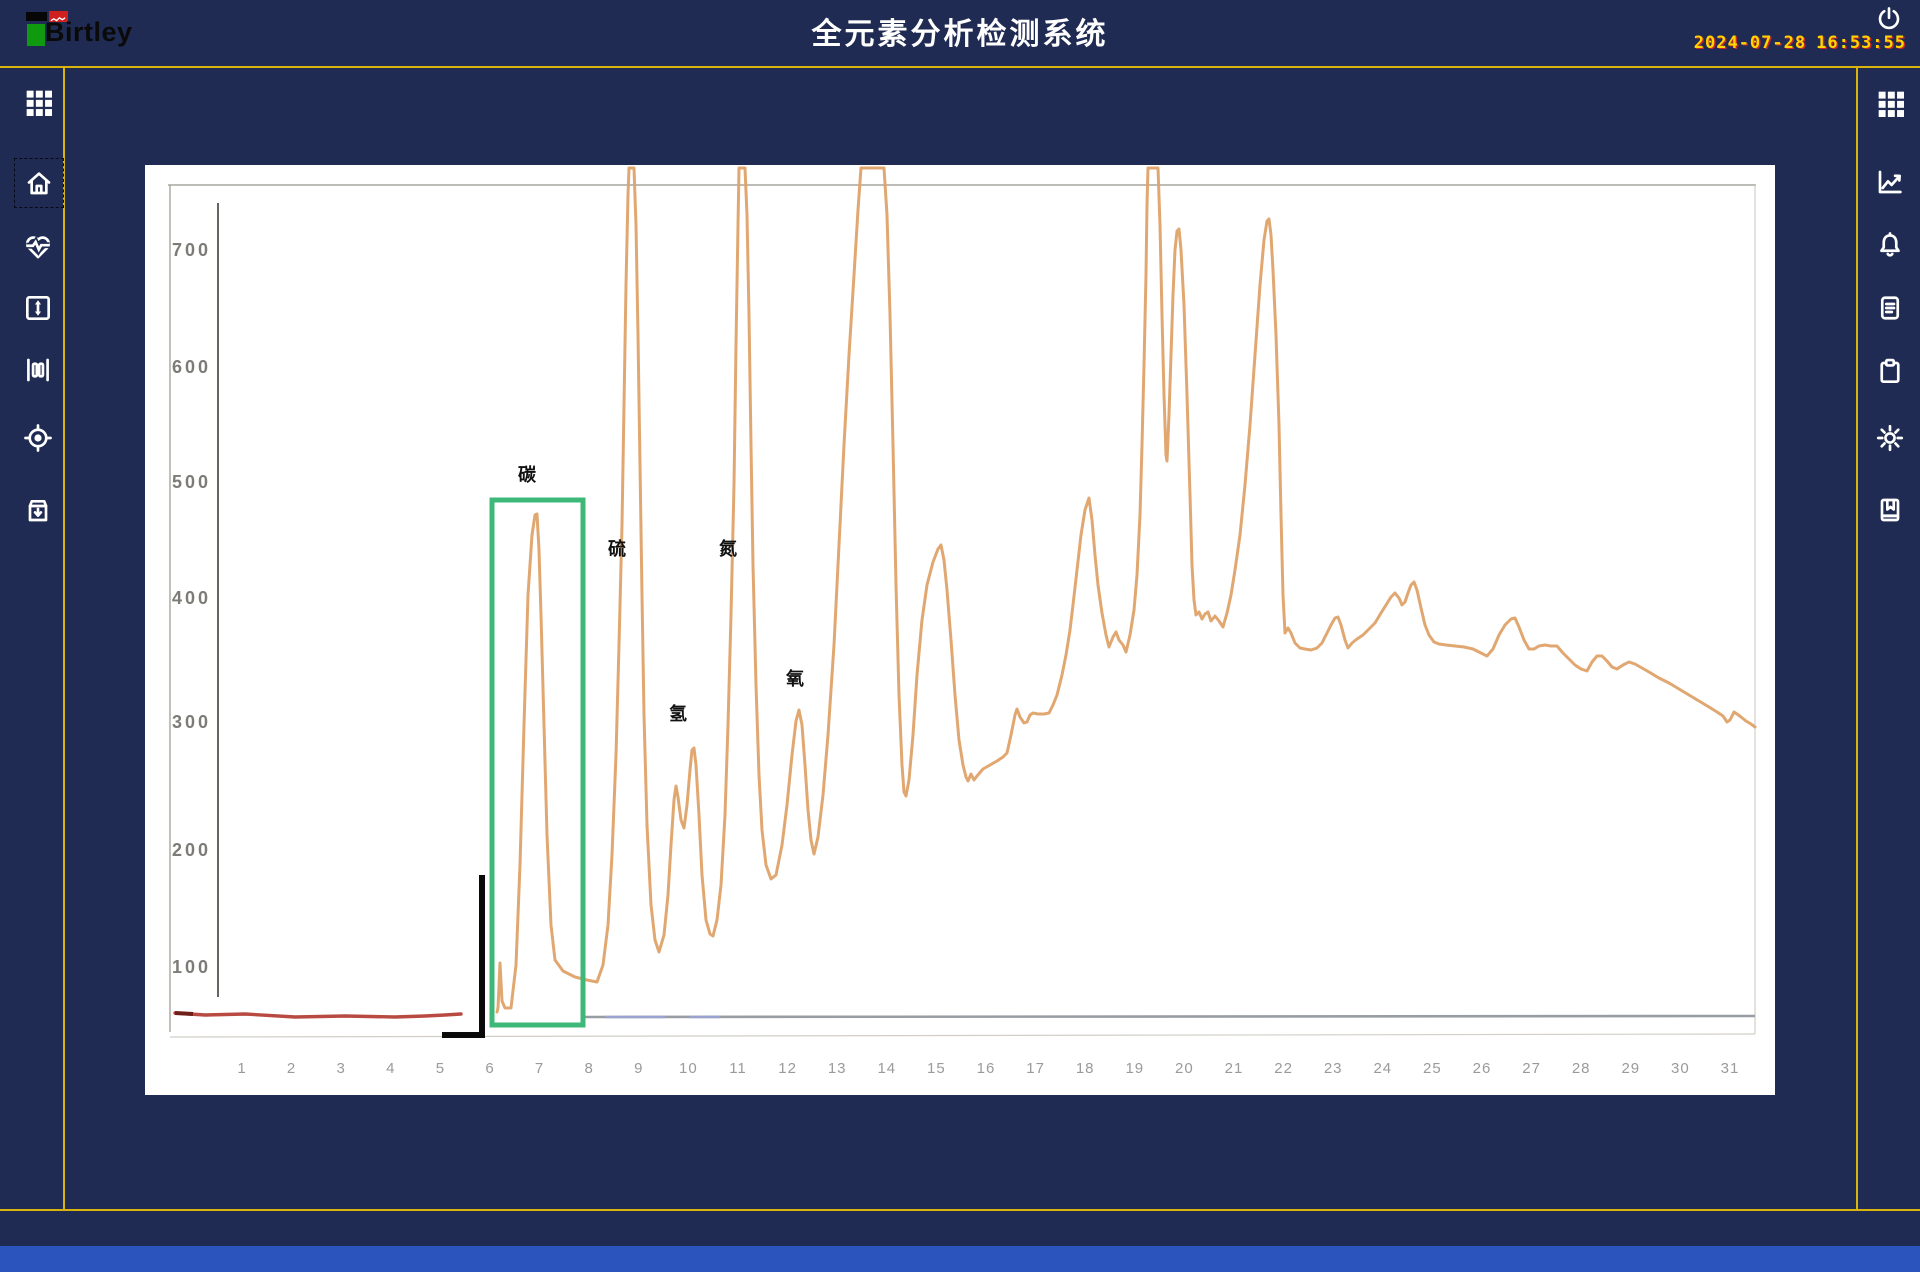 This screenshot has width=1920, height=1272. I want to click on columns-icon, so click(38, 370).